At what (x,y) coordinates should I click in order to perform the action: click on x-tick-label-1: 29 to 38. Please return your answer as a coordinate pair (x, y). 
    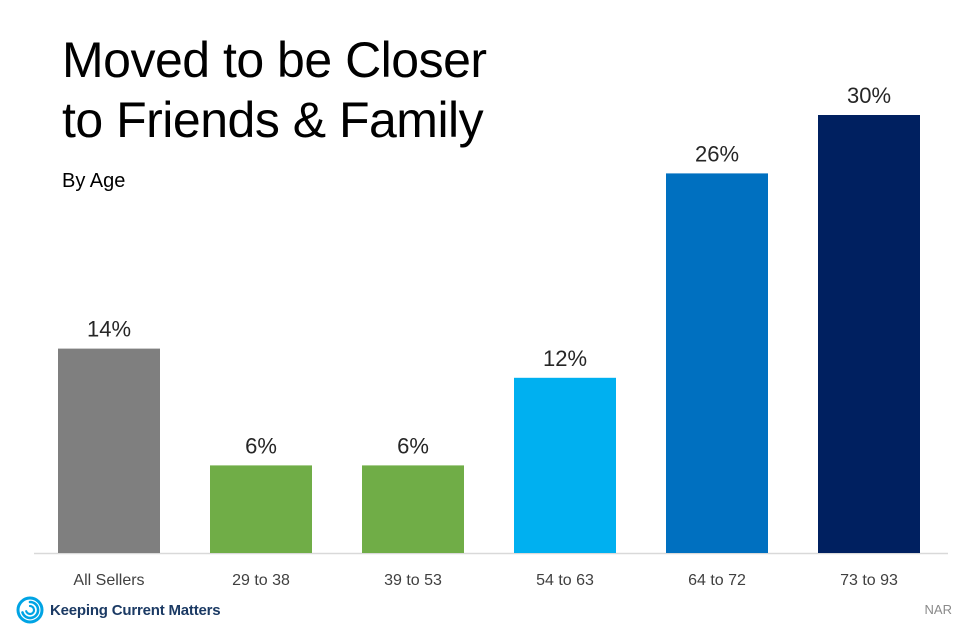
    Looking at the image, I should click on (261, 580).